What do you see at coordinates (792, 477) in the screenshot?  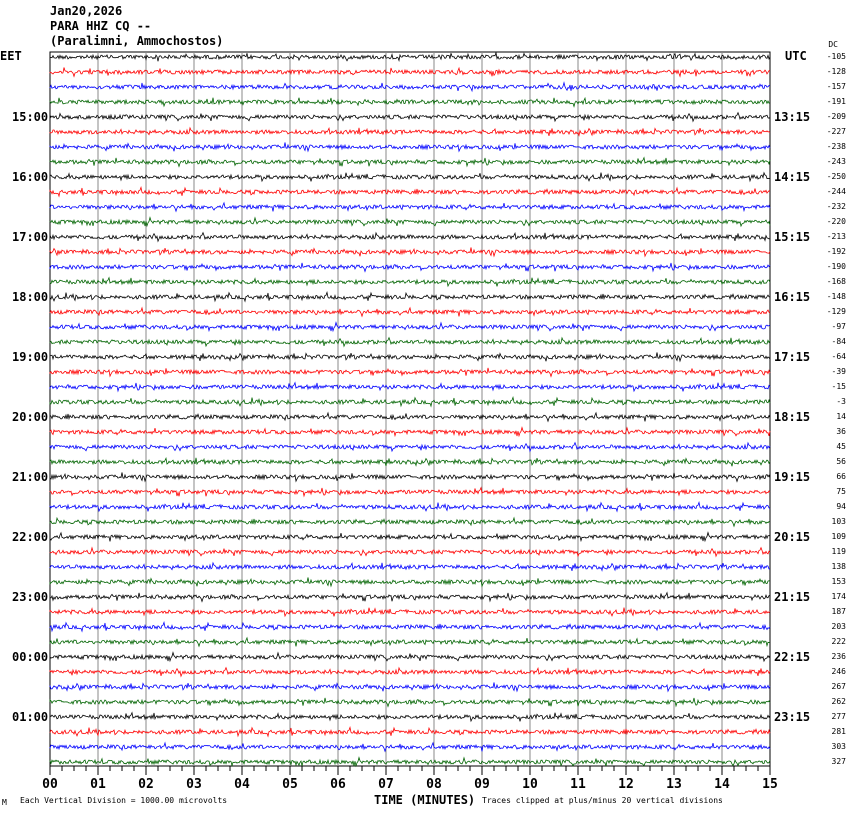 I see `right-hour-label: 19:15` at bounding box center [792, 477].